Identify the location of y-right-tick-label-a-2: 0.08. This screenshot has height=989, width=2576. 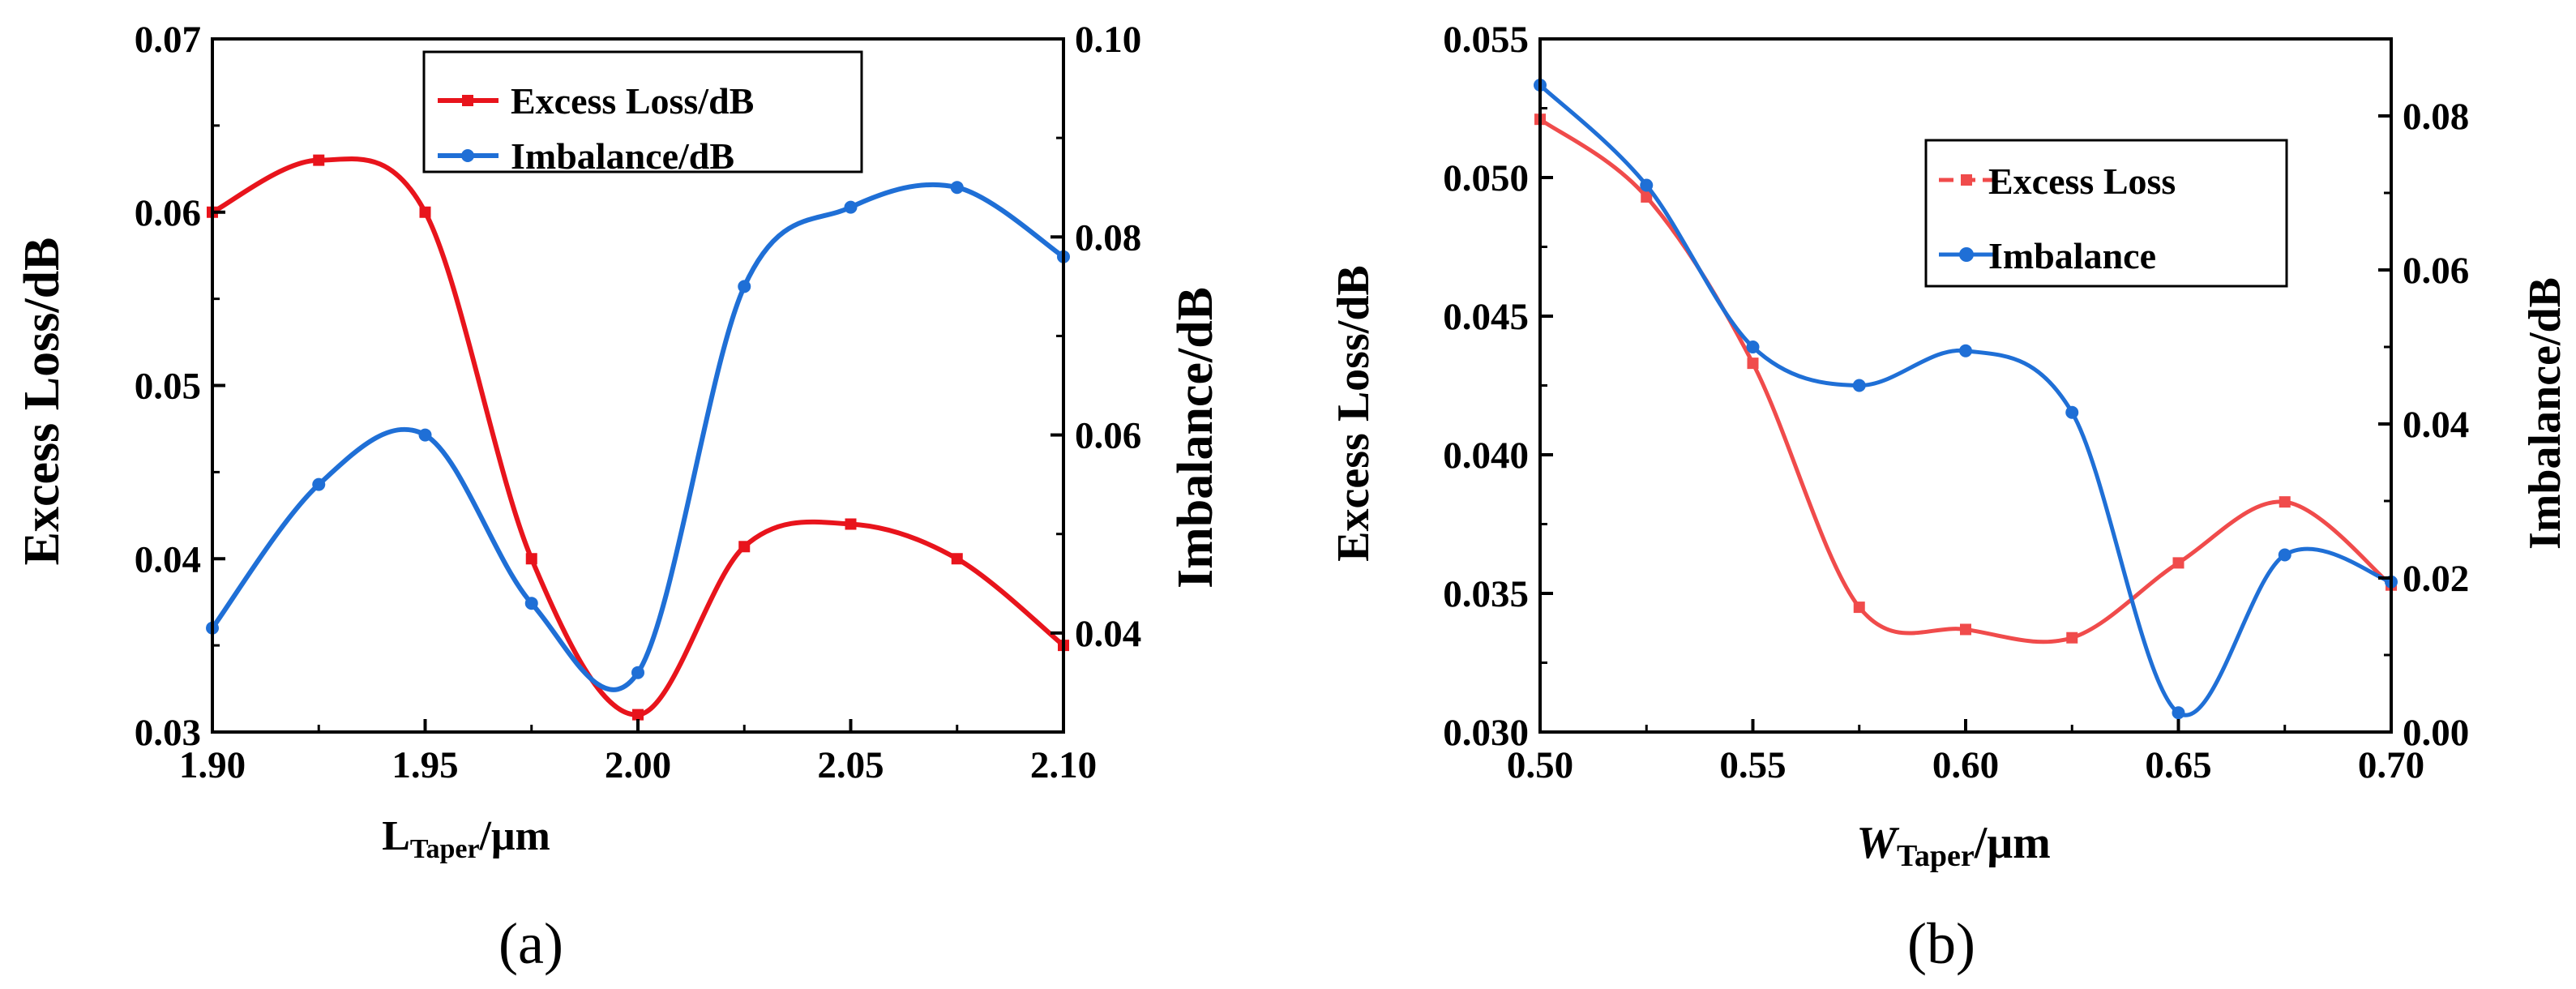
(1108, 237).